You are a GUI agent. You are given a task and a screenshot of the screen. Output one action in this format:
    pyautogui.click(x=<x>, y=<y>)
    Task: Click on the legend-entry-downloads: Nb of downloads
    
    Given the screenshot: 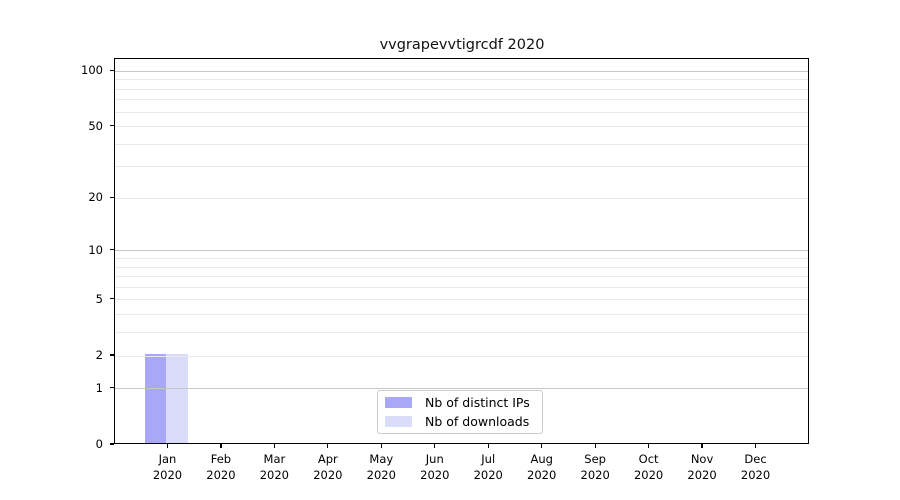 What is the action you would take?
    pyautogui.click(x=463, y=421)
    